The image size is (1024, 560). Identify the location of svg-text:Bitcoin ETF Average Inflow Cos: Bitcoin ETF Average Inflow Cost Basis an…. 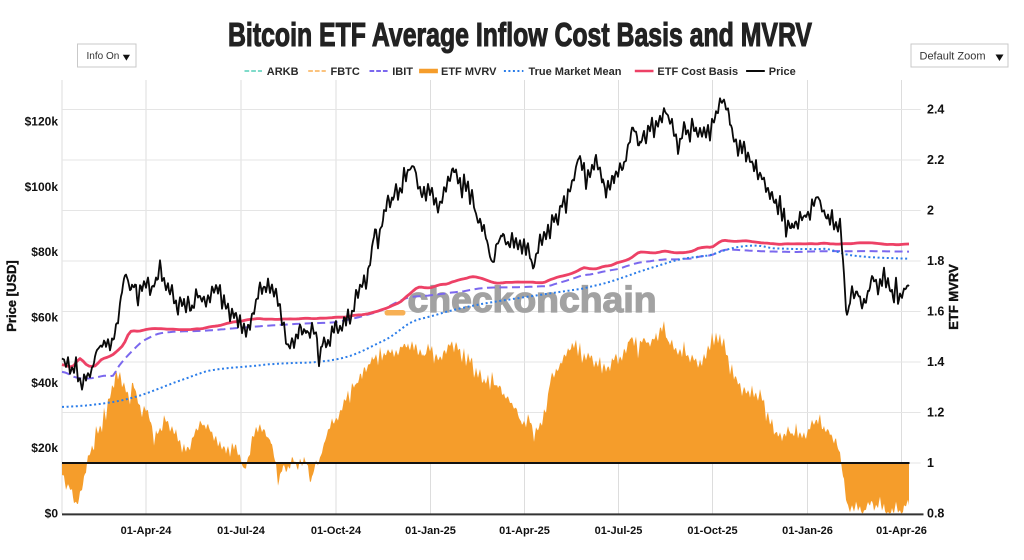
(520, 35).